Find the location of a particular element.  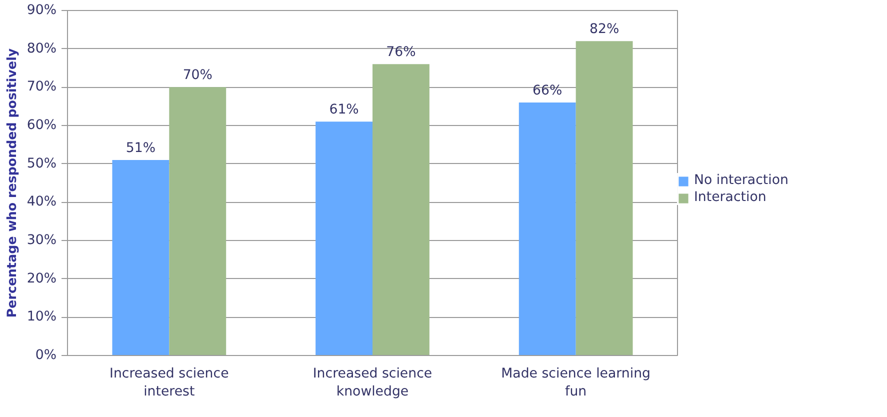

data-label: 66% is located at coordinates (547, 91).